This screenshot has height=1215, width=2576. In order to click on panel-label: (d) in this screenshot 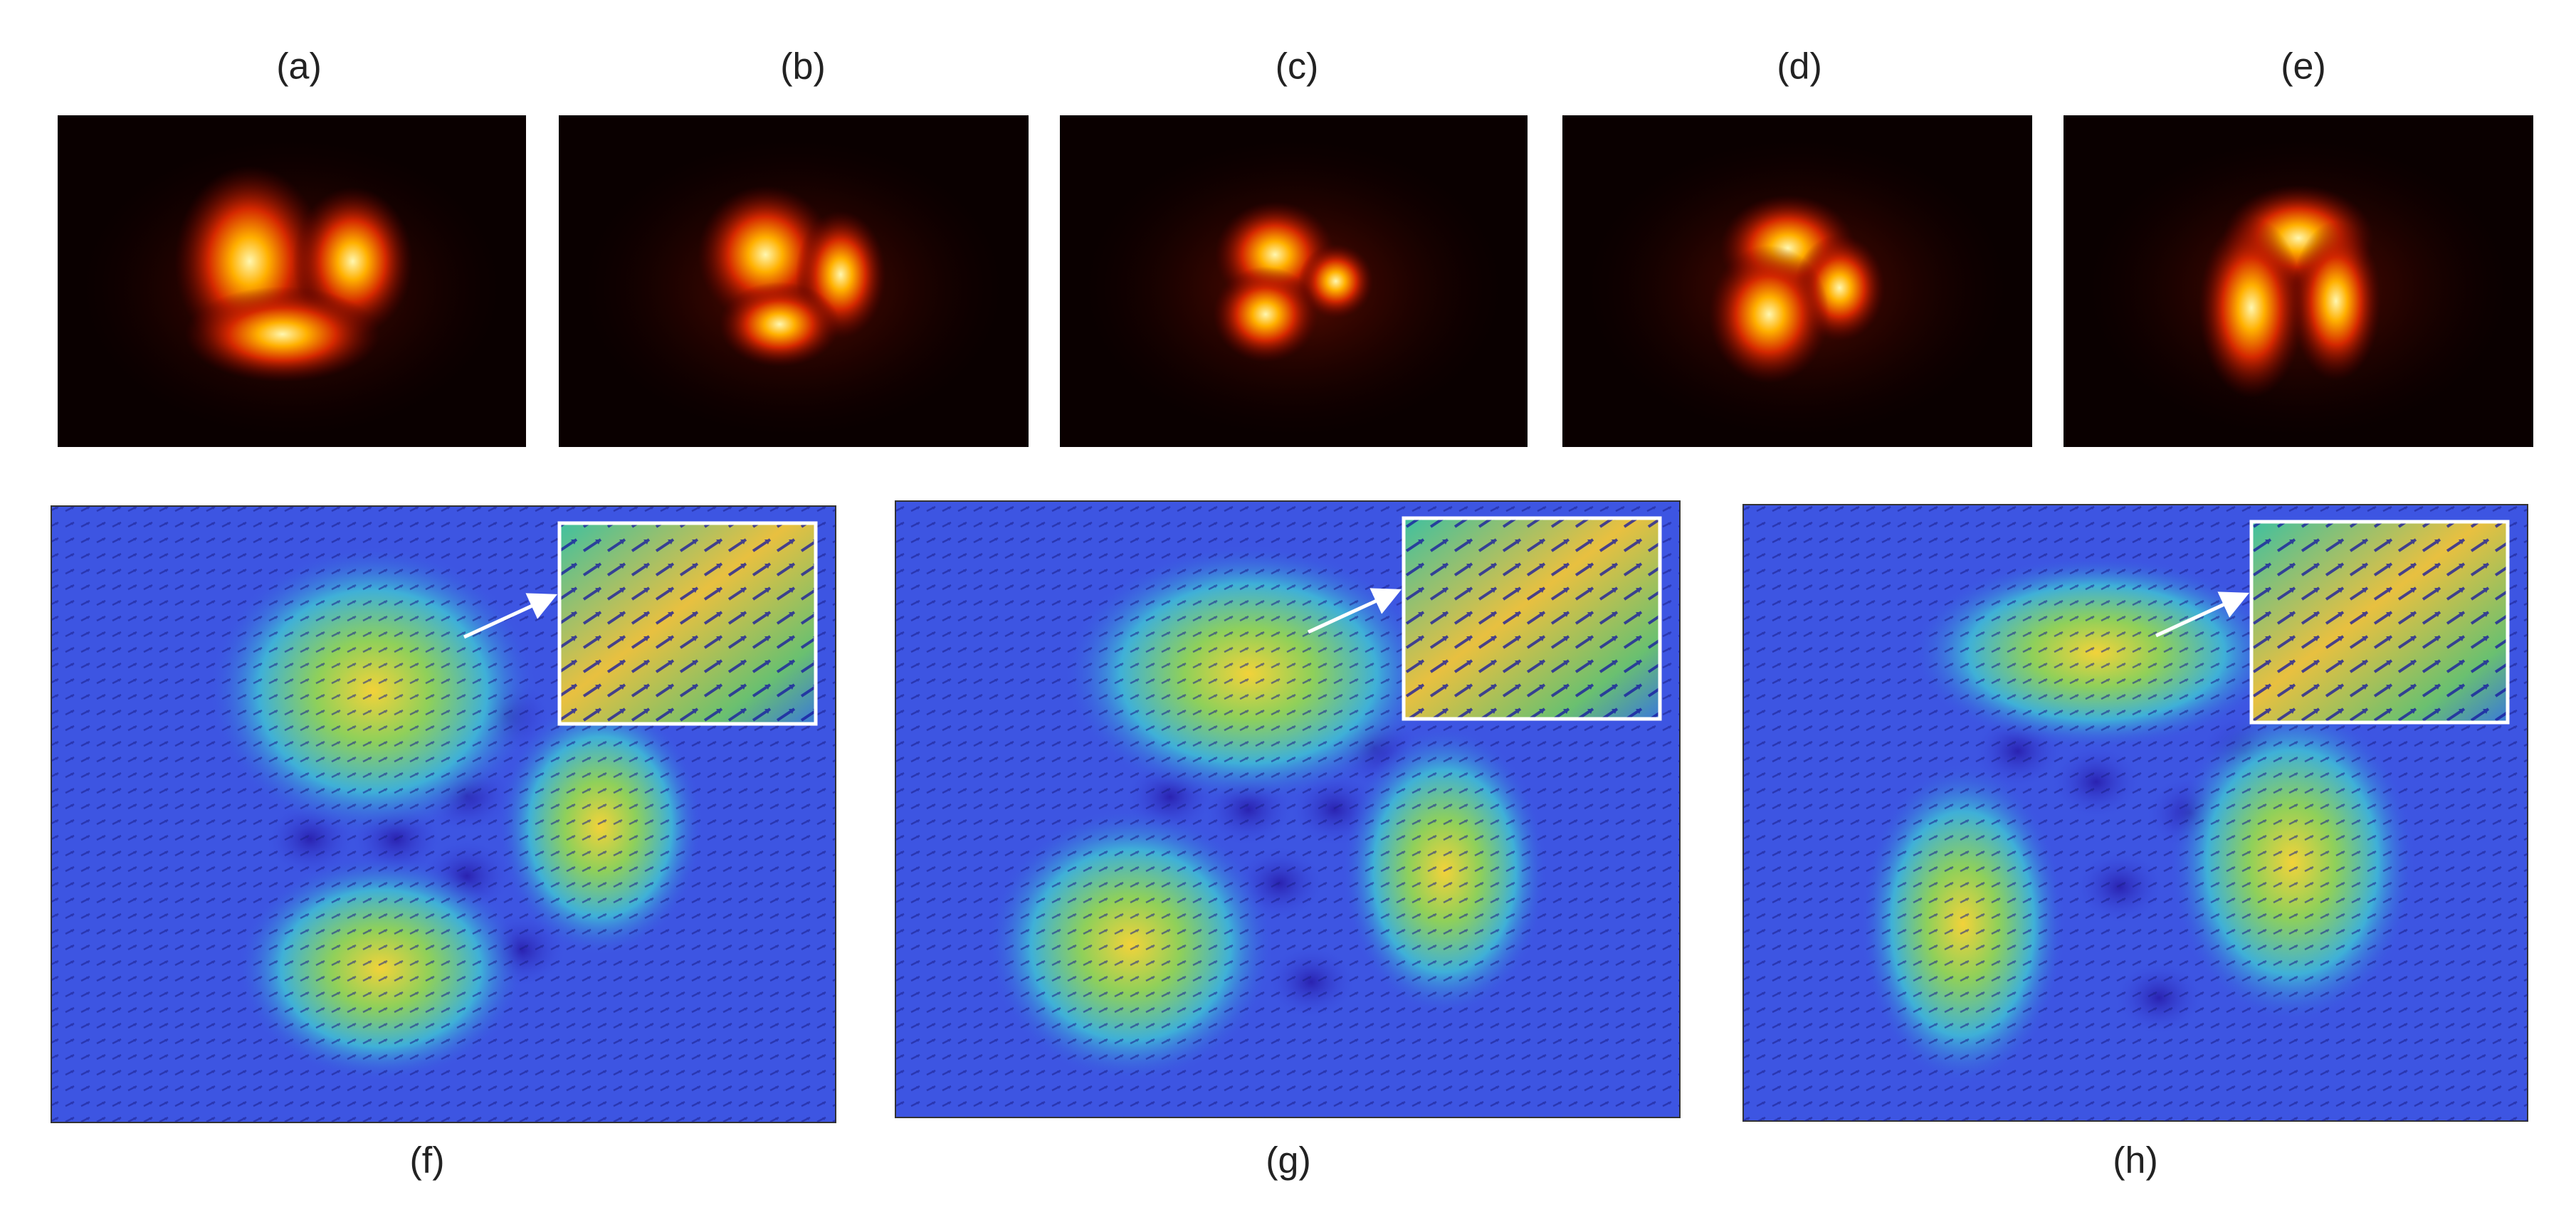, I will do `click(1799, 67)`.